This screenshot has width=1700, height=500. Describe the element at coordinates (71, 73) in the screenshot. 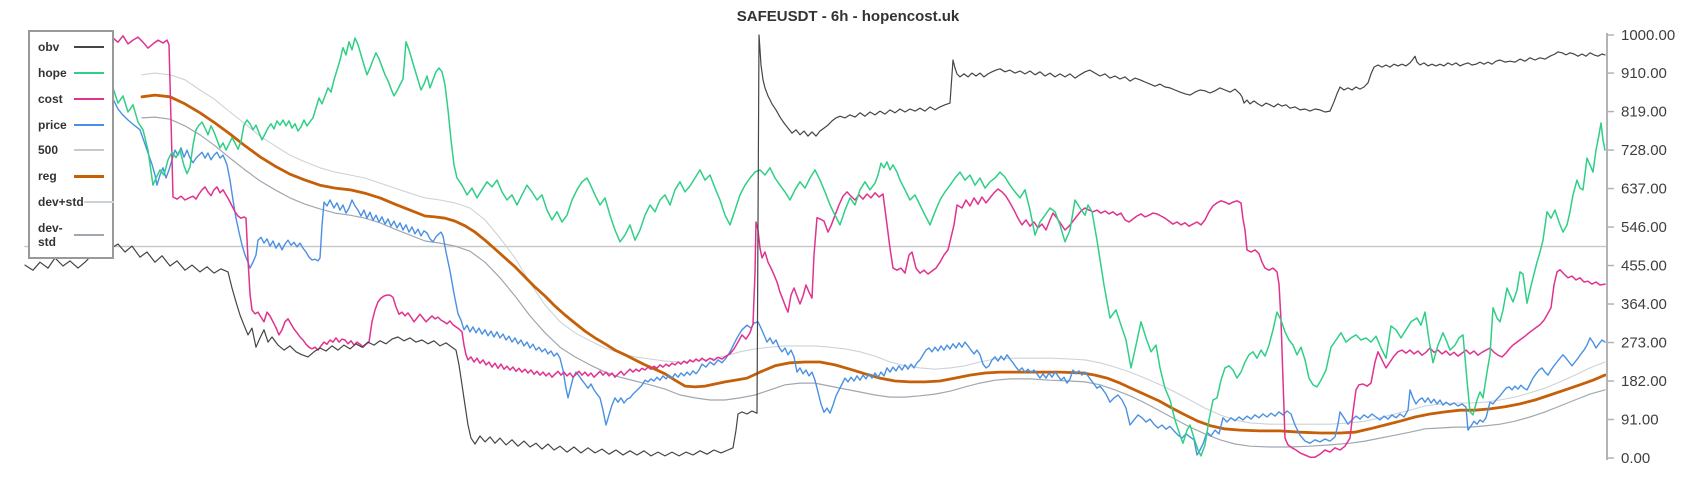

I see `legend-item-hope: hope` at that location.